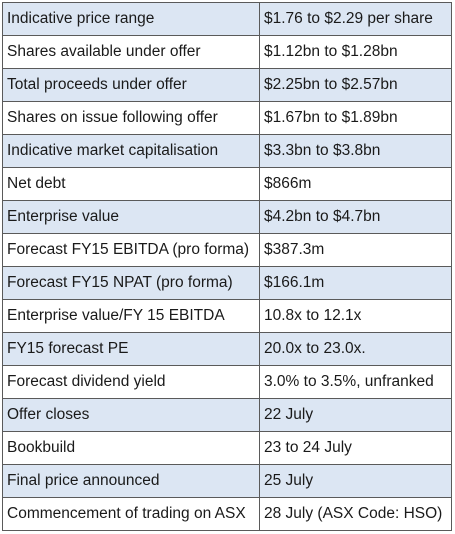 Image resolution: width=455 pixels, height=534 pixels. What do you see at coordinates (131, 85) in the screenshot?
I see `row-label: Total proceeds under offer` at bounding box center [131, 85].